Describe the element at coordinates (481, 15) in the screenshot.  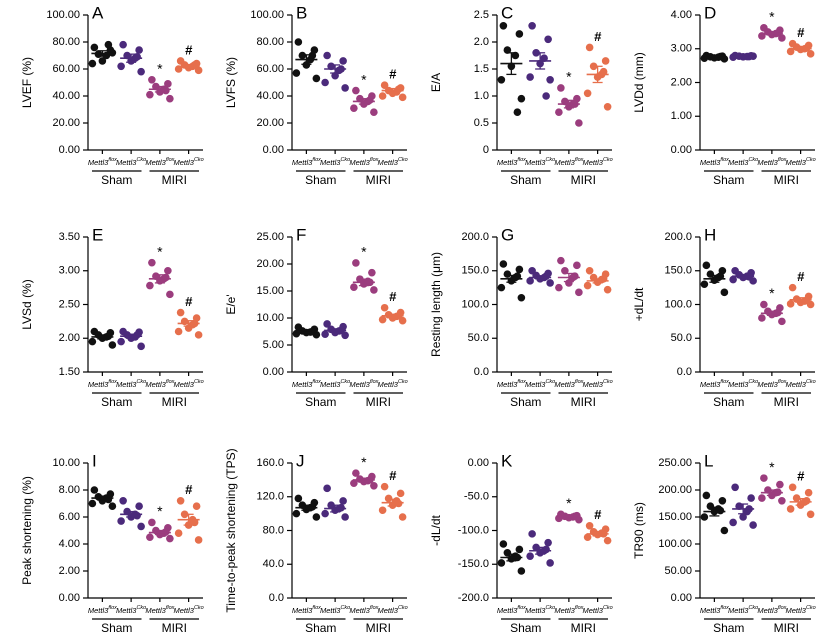
I see `y-tick-label: 2.5` at that location.